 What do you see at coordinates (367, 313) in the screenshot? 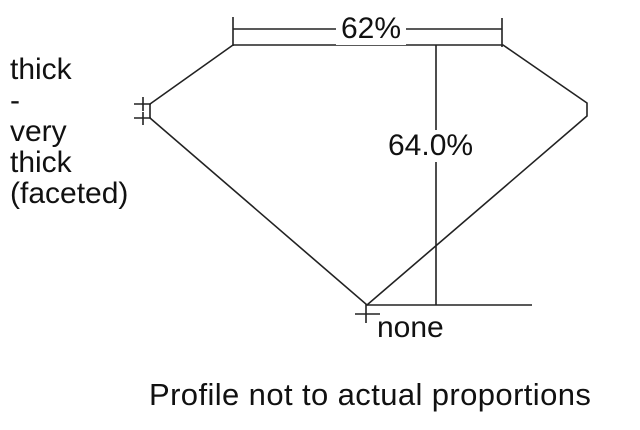
I see `culet-cross-mark` at bounding box center [367, 313].